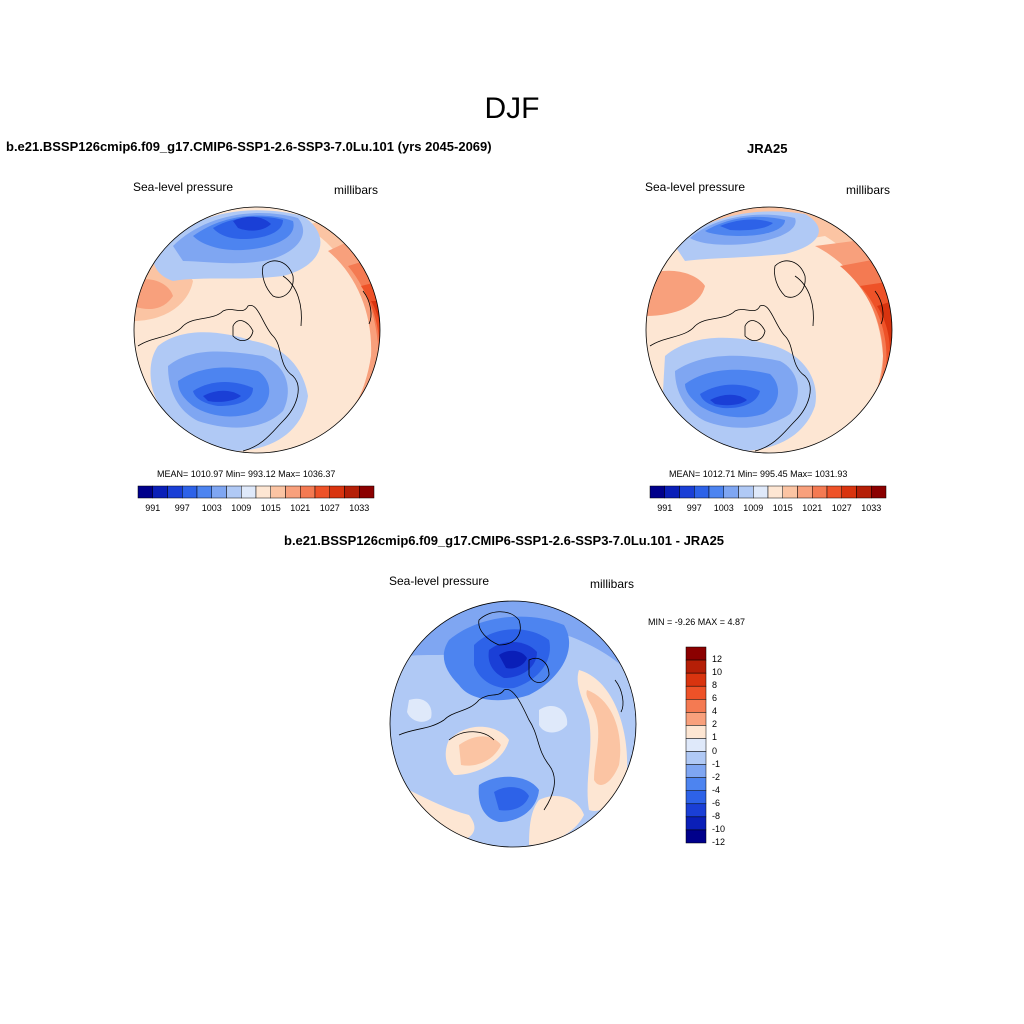  I want to click on colorbar-tick-label: 1, so click(715, 737).